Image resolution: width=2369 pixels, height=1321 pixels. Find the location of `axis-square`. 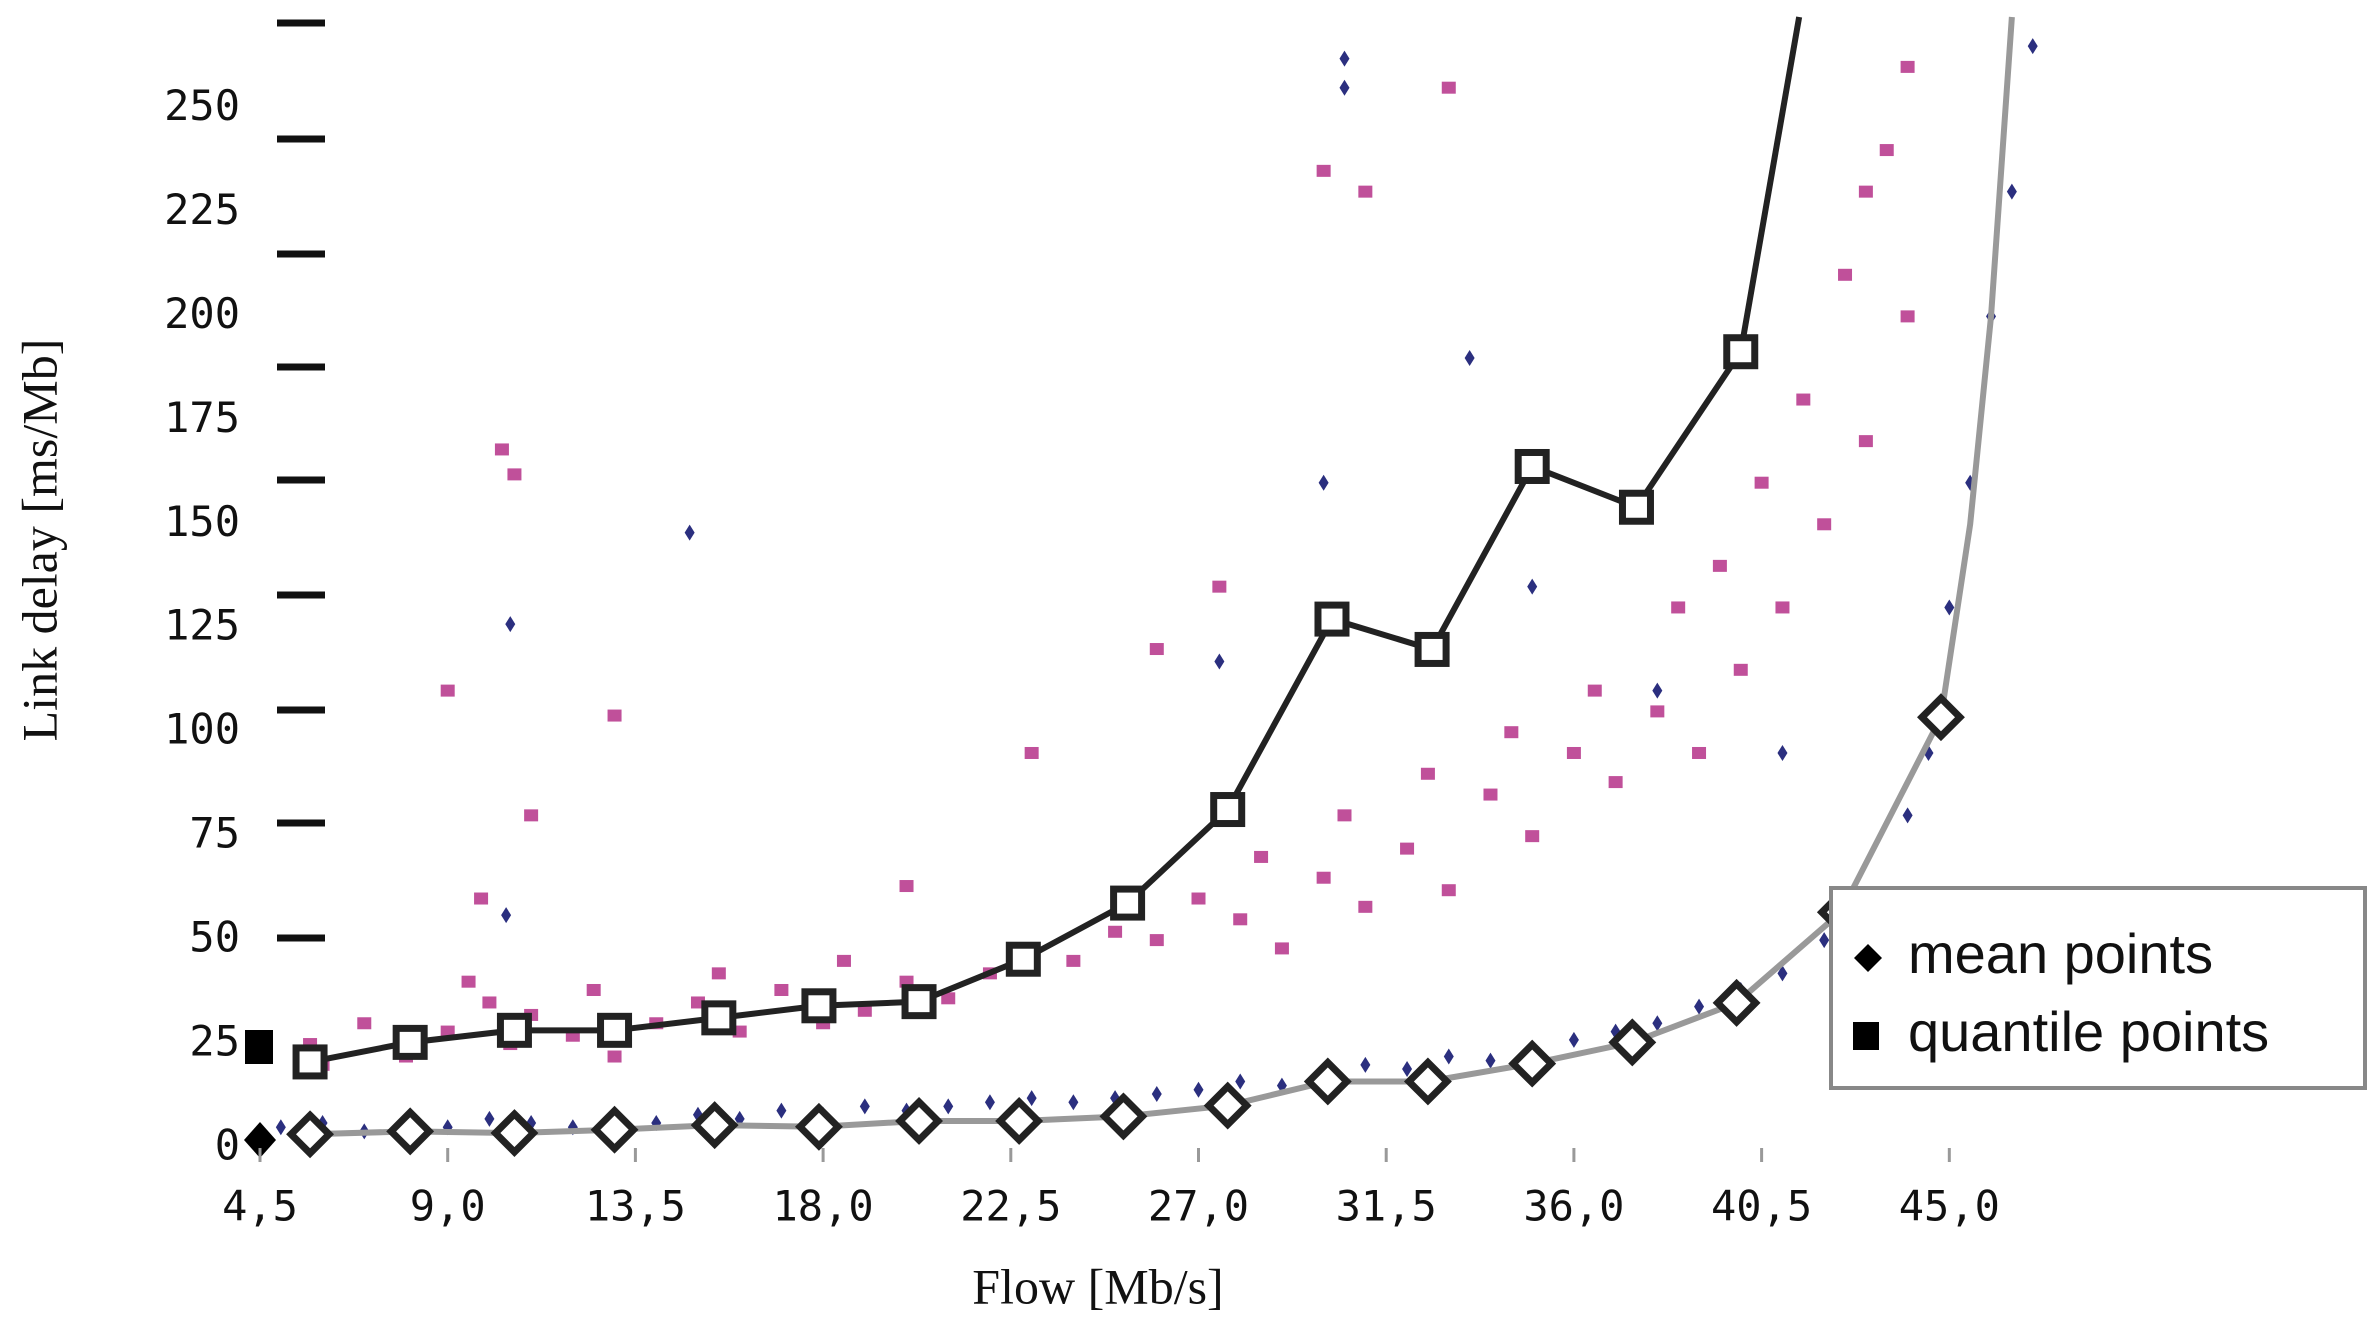

axis-square is located at coordinates (259, 1047).